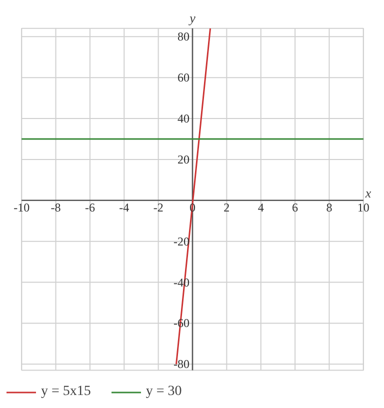 The width and height of the screenshot is (384, 408). Describe the element at coordinates (158, 207) in the screenshot. I see `x-tick-label: -2` at that location.